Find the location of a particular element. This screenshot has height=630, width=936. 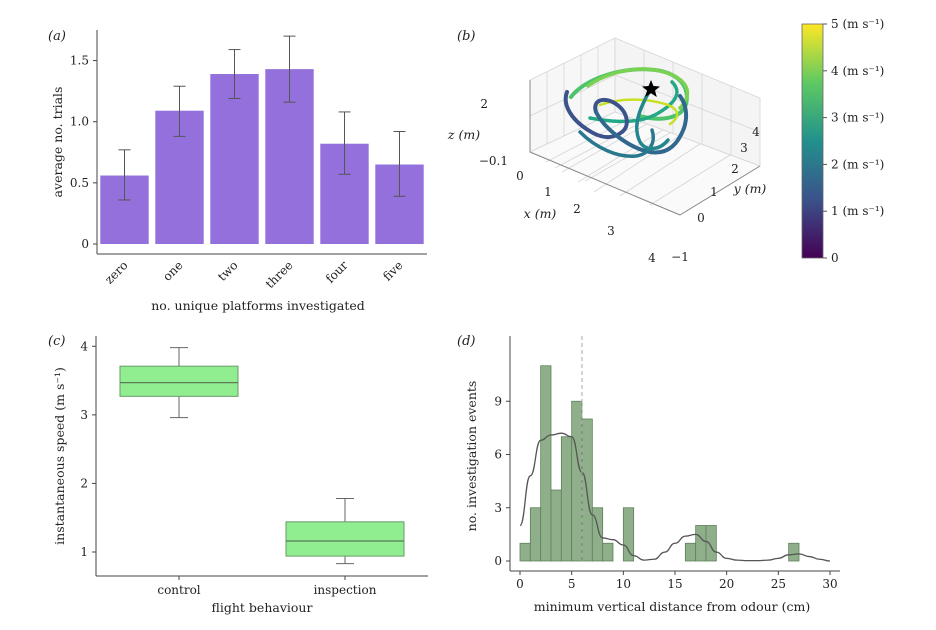

panel-d-x-tick-label: 30 is located at coordinates (829, 584).